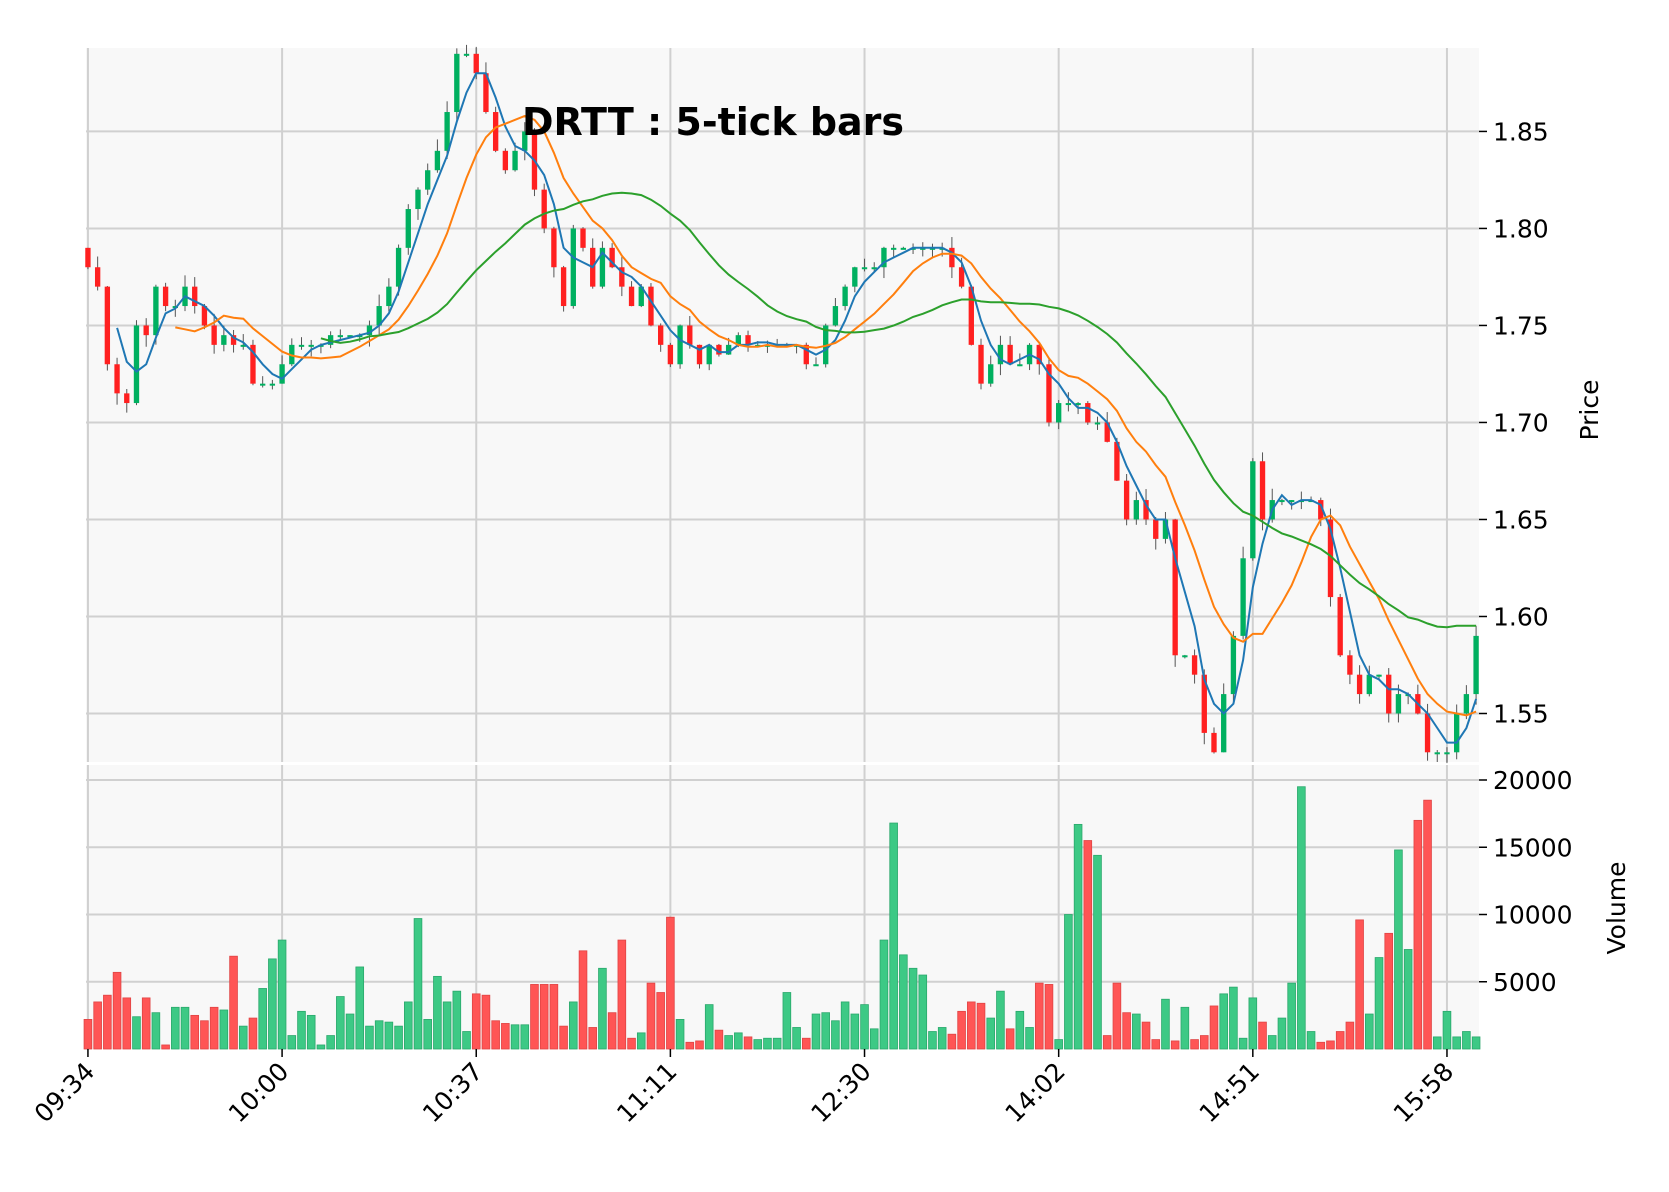  Describe the element at coordinates (1526, 881) in the screenshot. I see `volume-y-tick-labels: 5000 10000 15000 20000` at that location.